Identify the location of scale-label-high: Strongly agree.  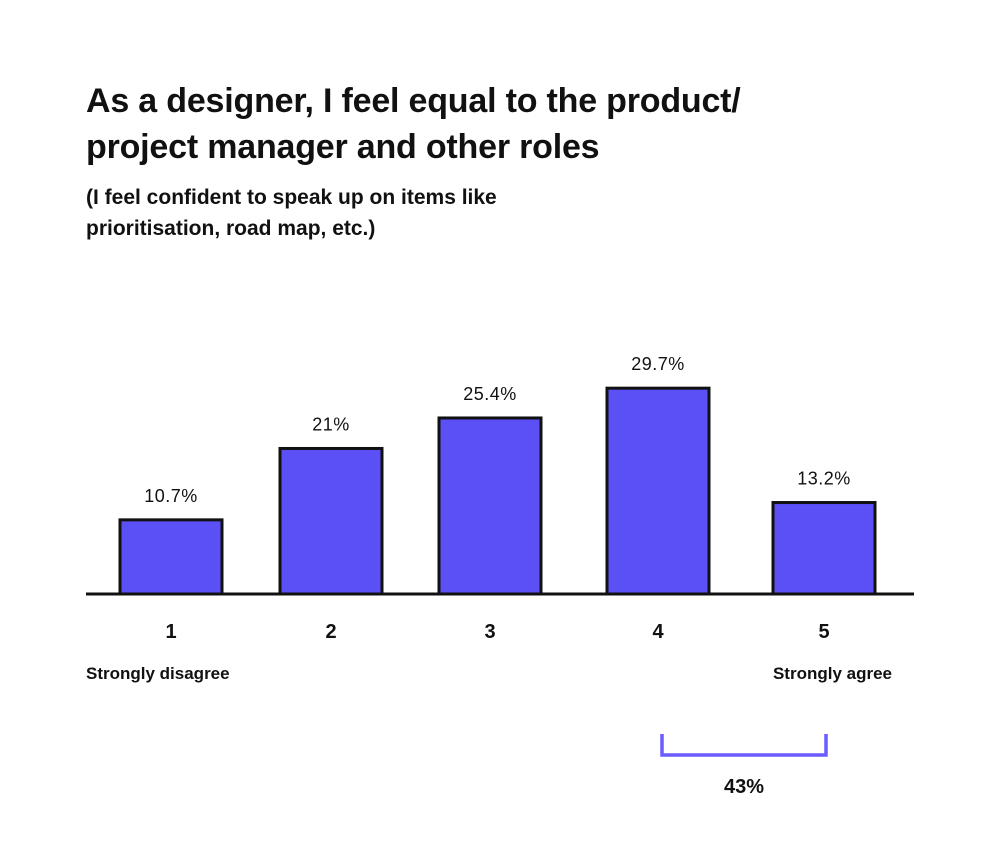
(832, 673).